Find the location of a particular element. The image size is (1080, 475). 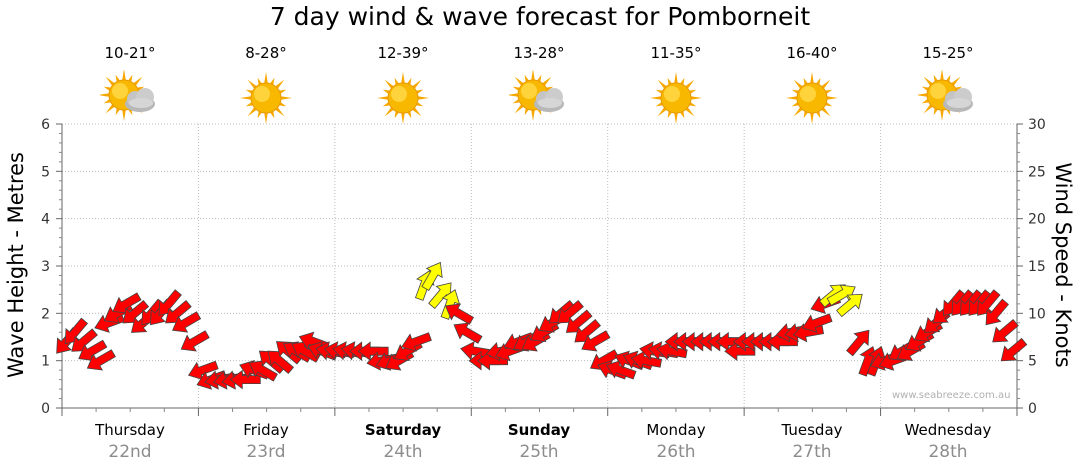

temp-monday: 11-35° is located at coordinates (676, 53).